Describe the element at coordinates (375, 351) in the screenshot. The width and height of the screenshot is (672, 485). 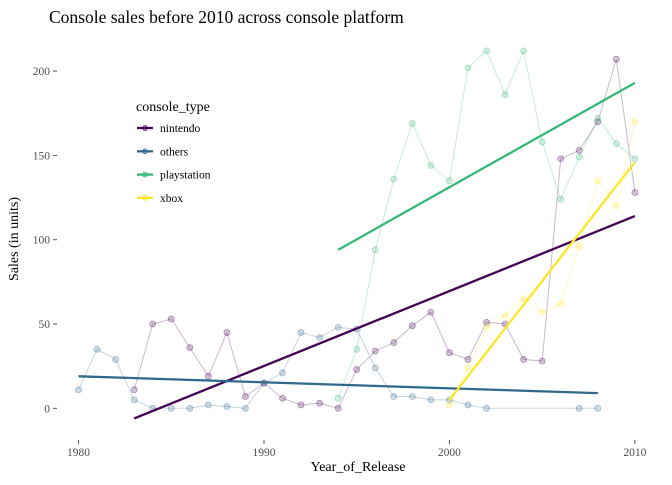
I see `point-nintendo-1996` at that location.